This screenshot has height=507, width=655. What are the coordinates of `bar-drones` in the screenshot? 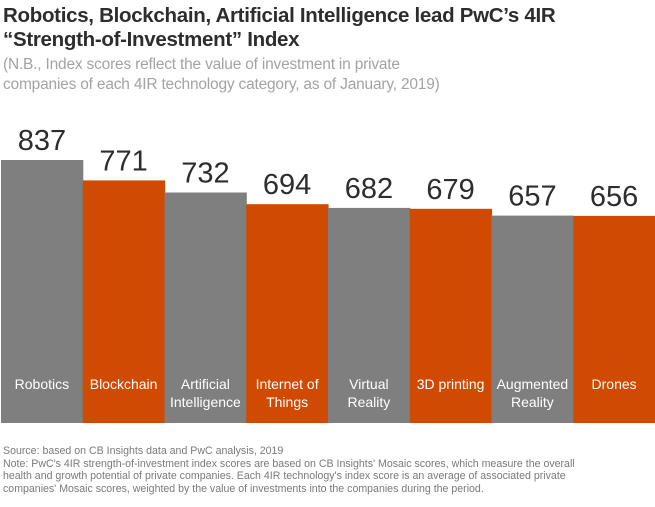 It's located at (614, 319).